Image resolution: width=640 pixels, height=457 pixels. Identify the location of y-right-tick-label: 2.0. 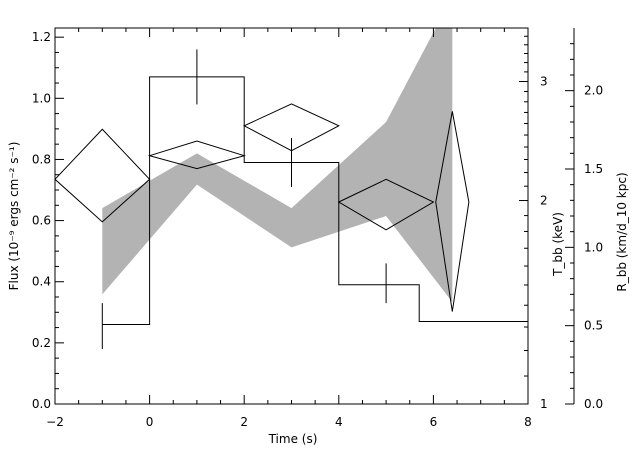
(593, 91).